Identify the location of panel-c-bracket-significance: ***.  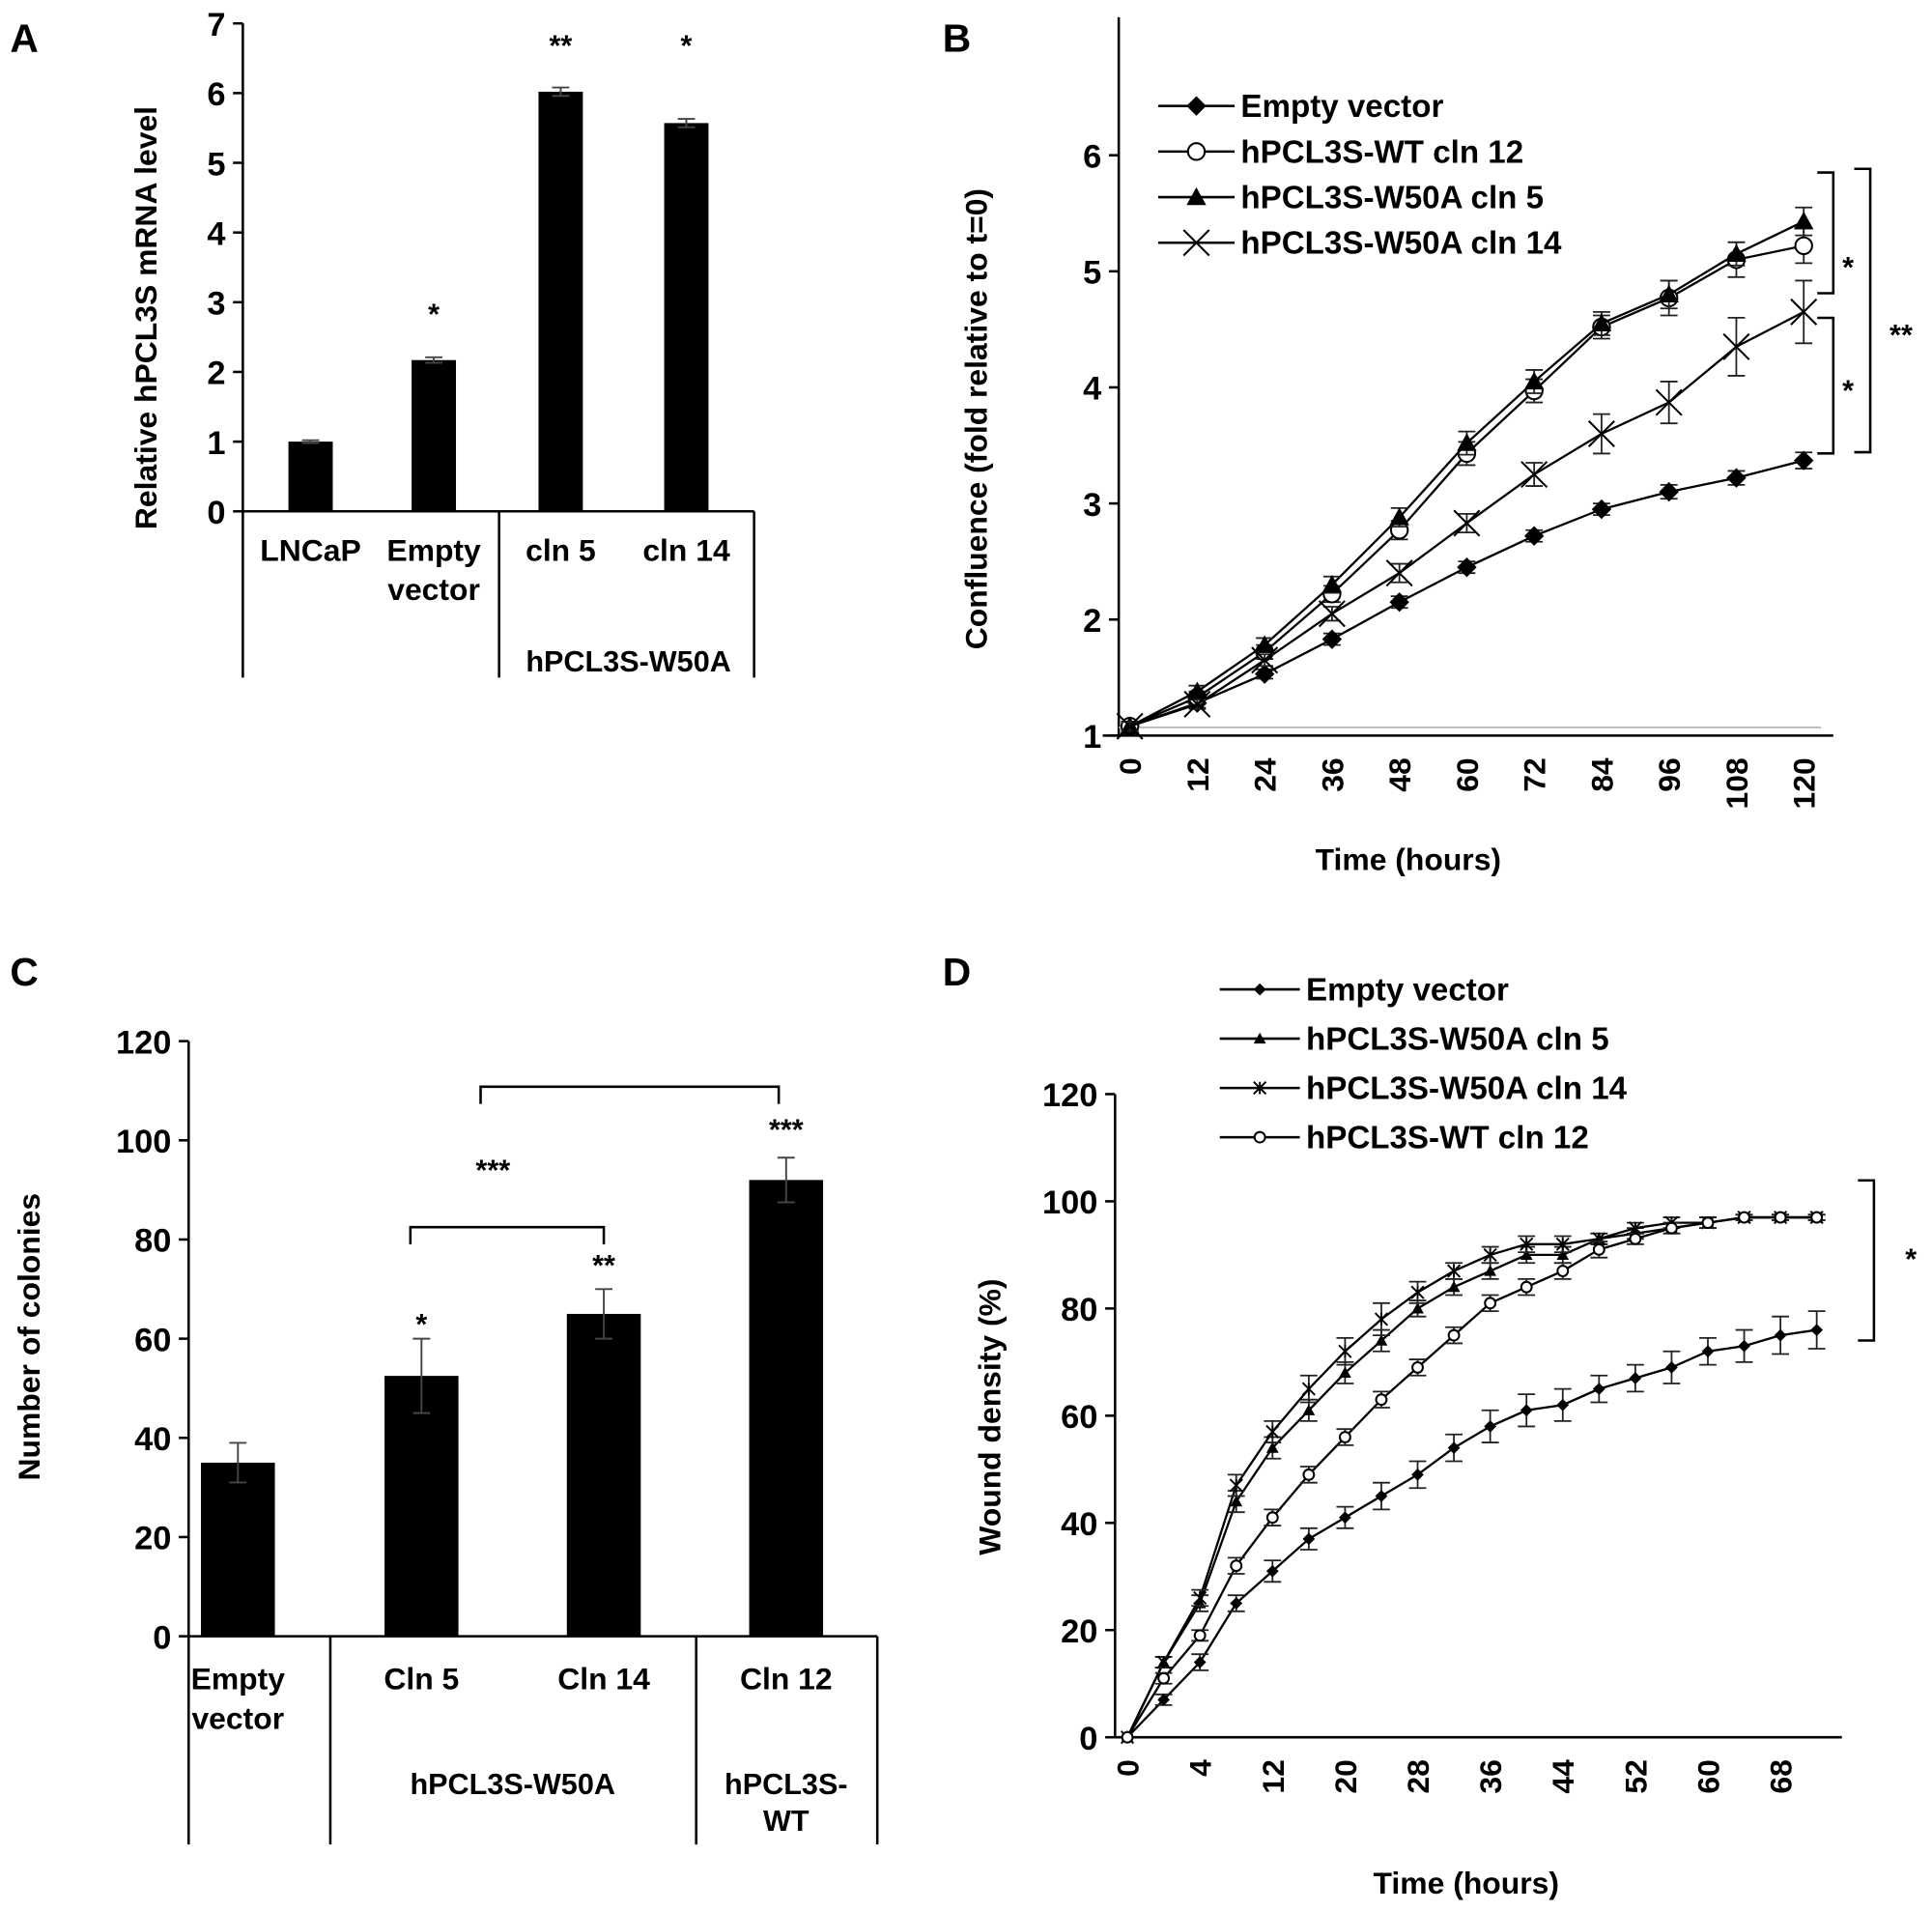
(492, 1171).